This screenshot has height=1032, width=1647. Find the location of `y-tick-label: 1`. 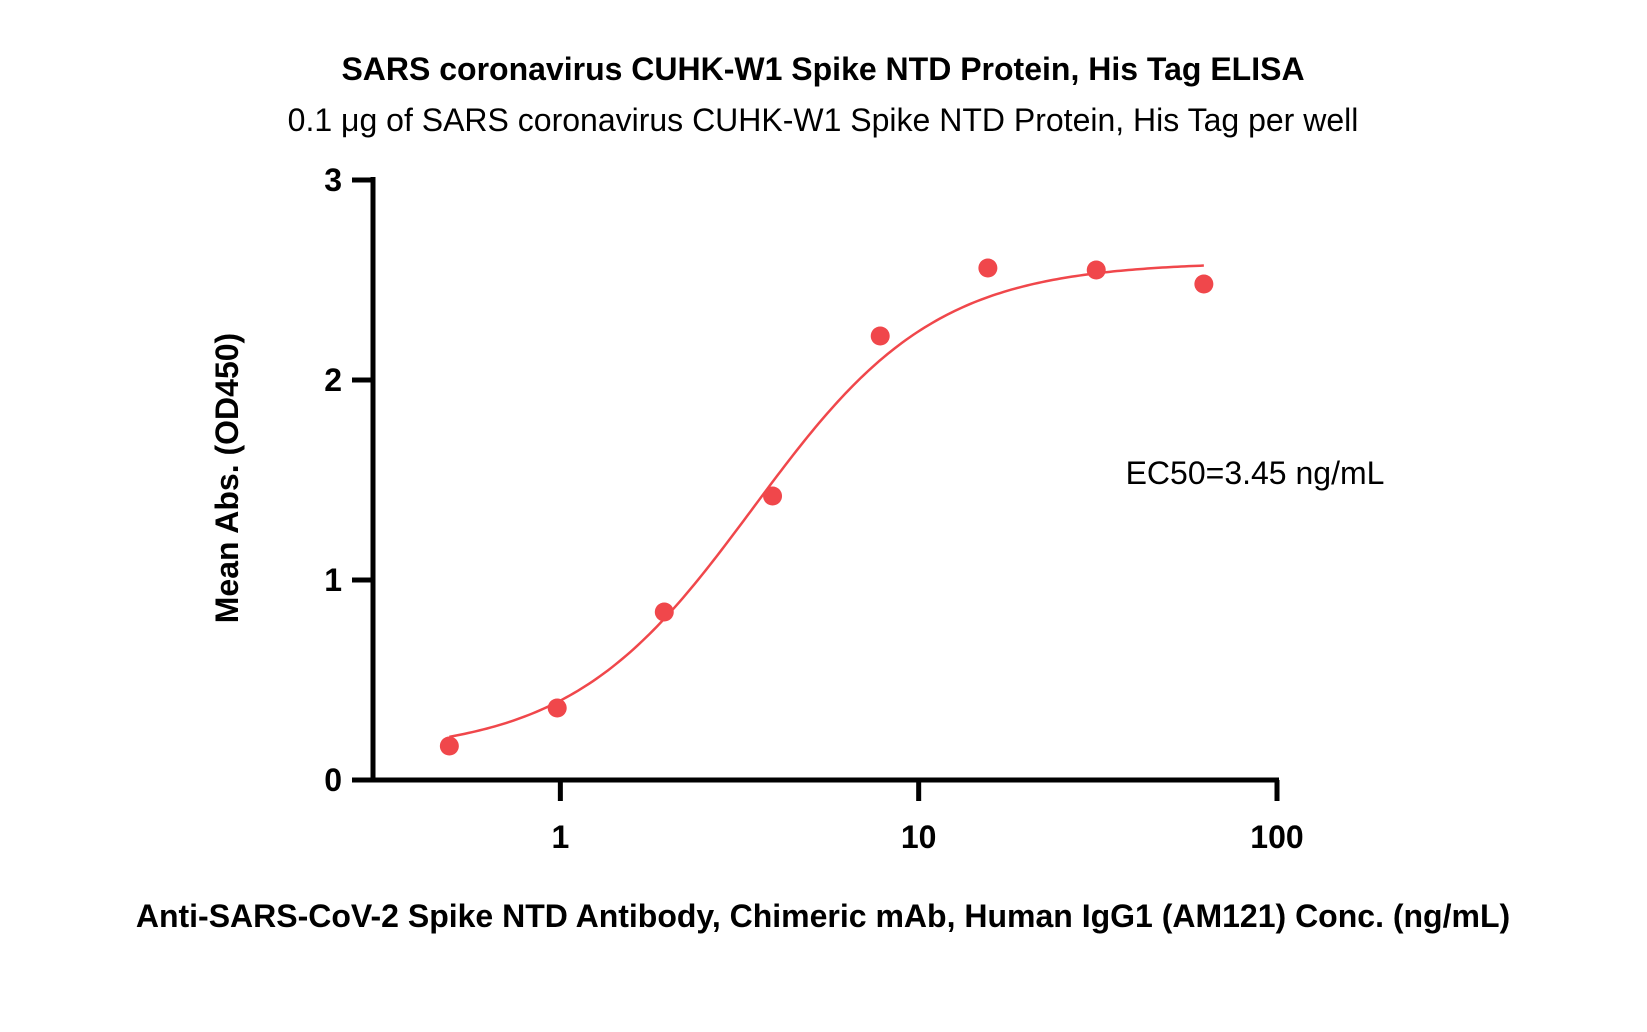

y-tick-label: 1 is located at coordinates (333, 580).